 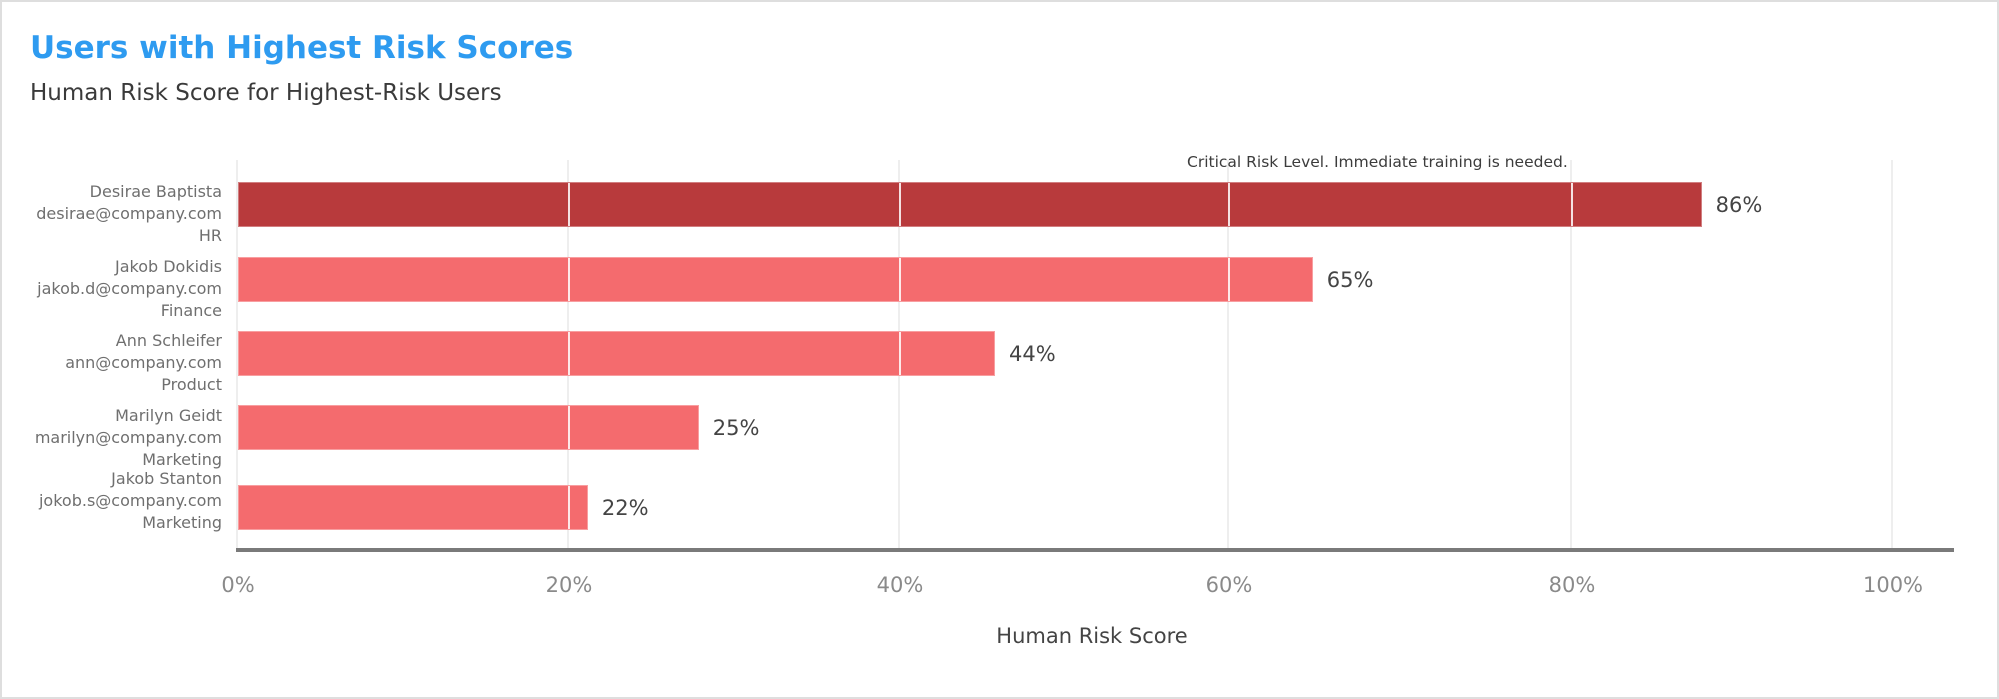 I want to click on user-name: Marilyn Geidt, so click(x=168, y=415).